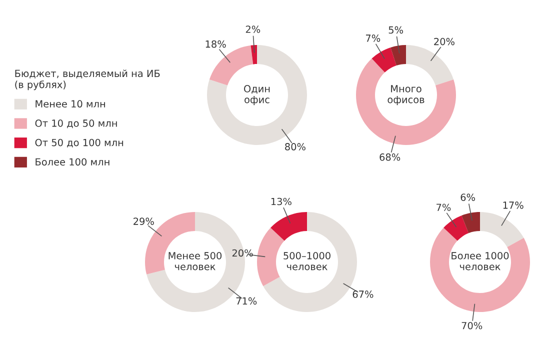 Image resolution: width=557 pixels, height=338 pixels. Describe the element at coordinates (467, 197) in the screenshot. I see `data-label: 6%` at that location.